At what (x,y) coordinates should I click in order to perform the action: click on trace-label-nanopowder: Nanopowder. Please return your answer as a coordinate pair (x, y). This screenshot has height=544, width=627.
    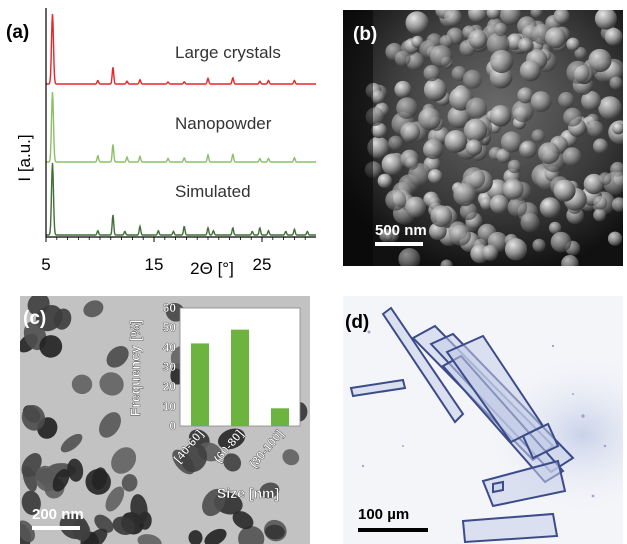
    Looking at the image, I should click on (223, 123).